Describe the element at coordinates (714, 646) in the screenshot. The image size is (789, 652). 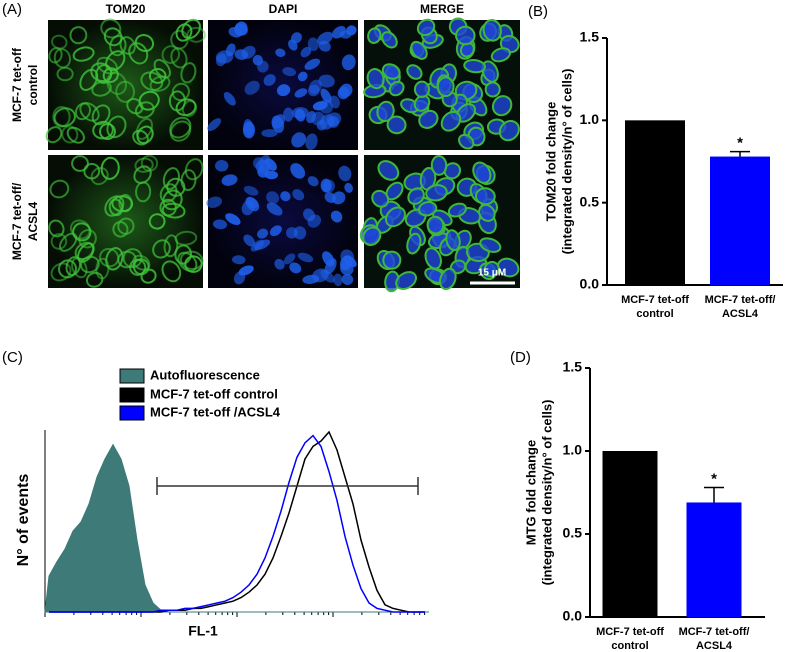
I see `x-tick-label: ACSL4` at that location.